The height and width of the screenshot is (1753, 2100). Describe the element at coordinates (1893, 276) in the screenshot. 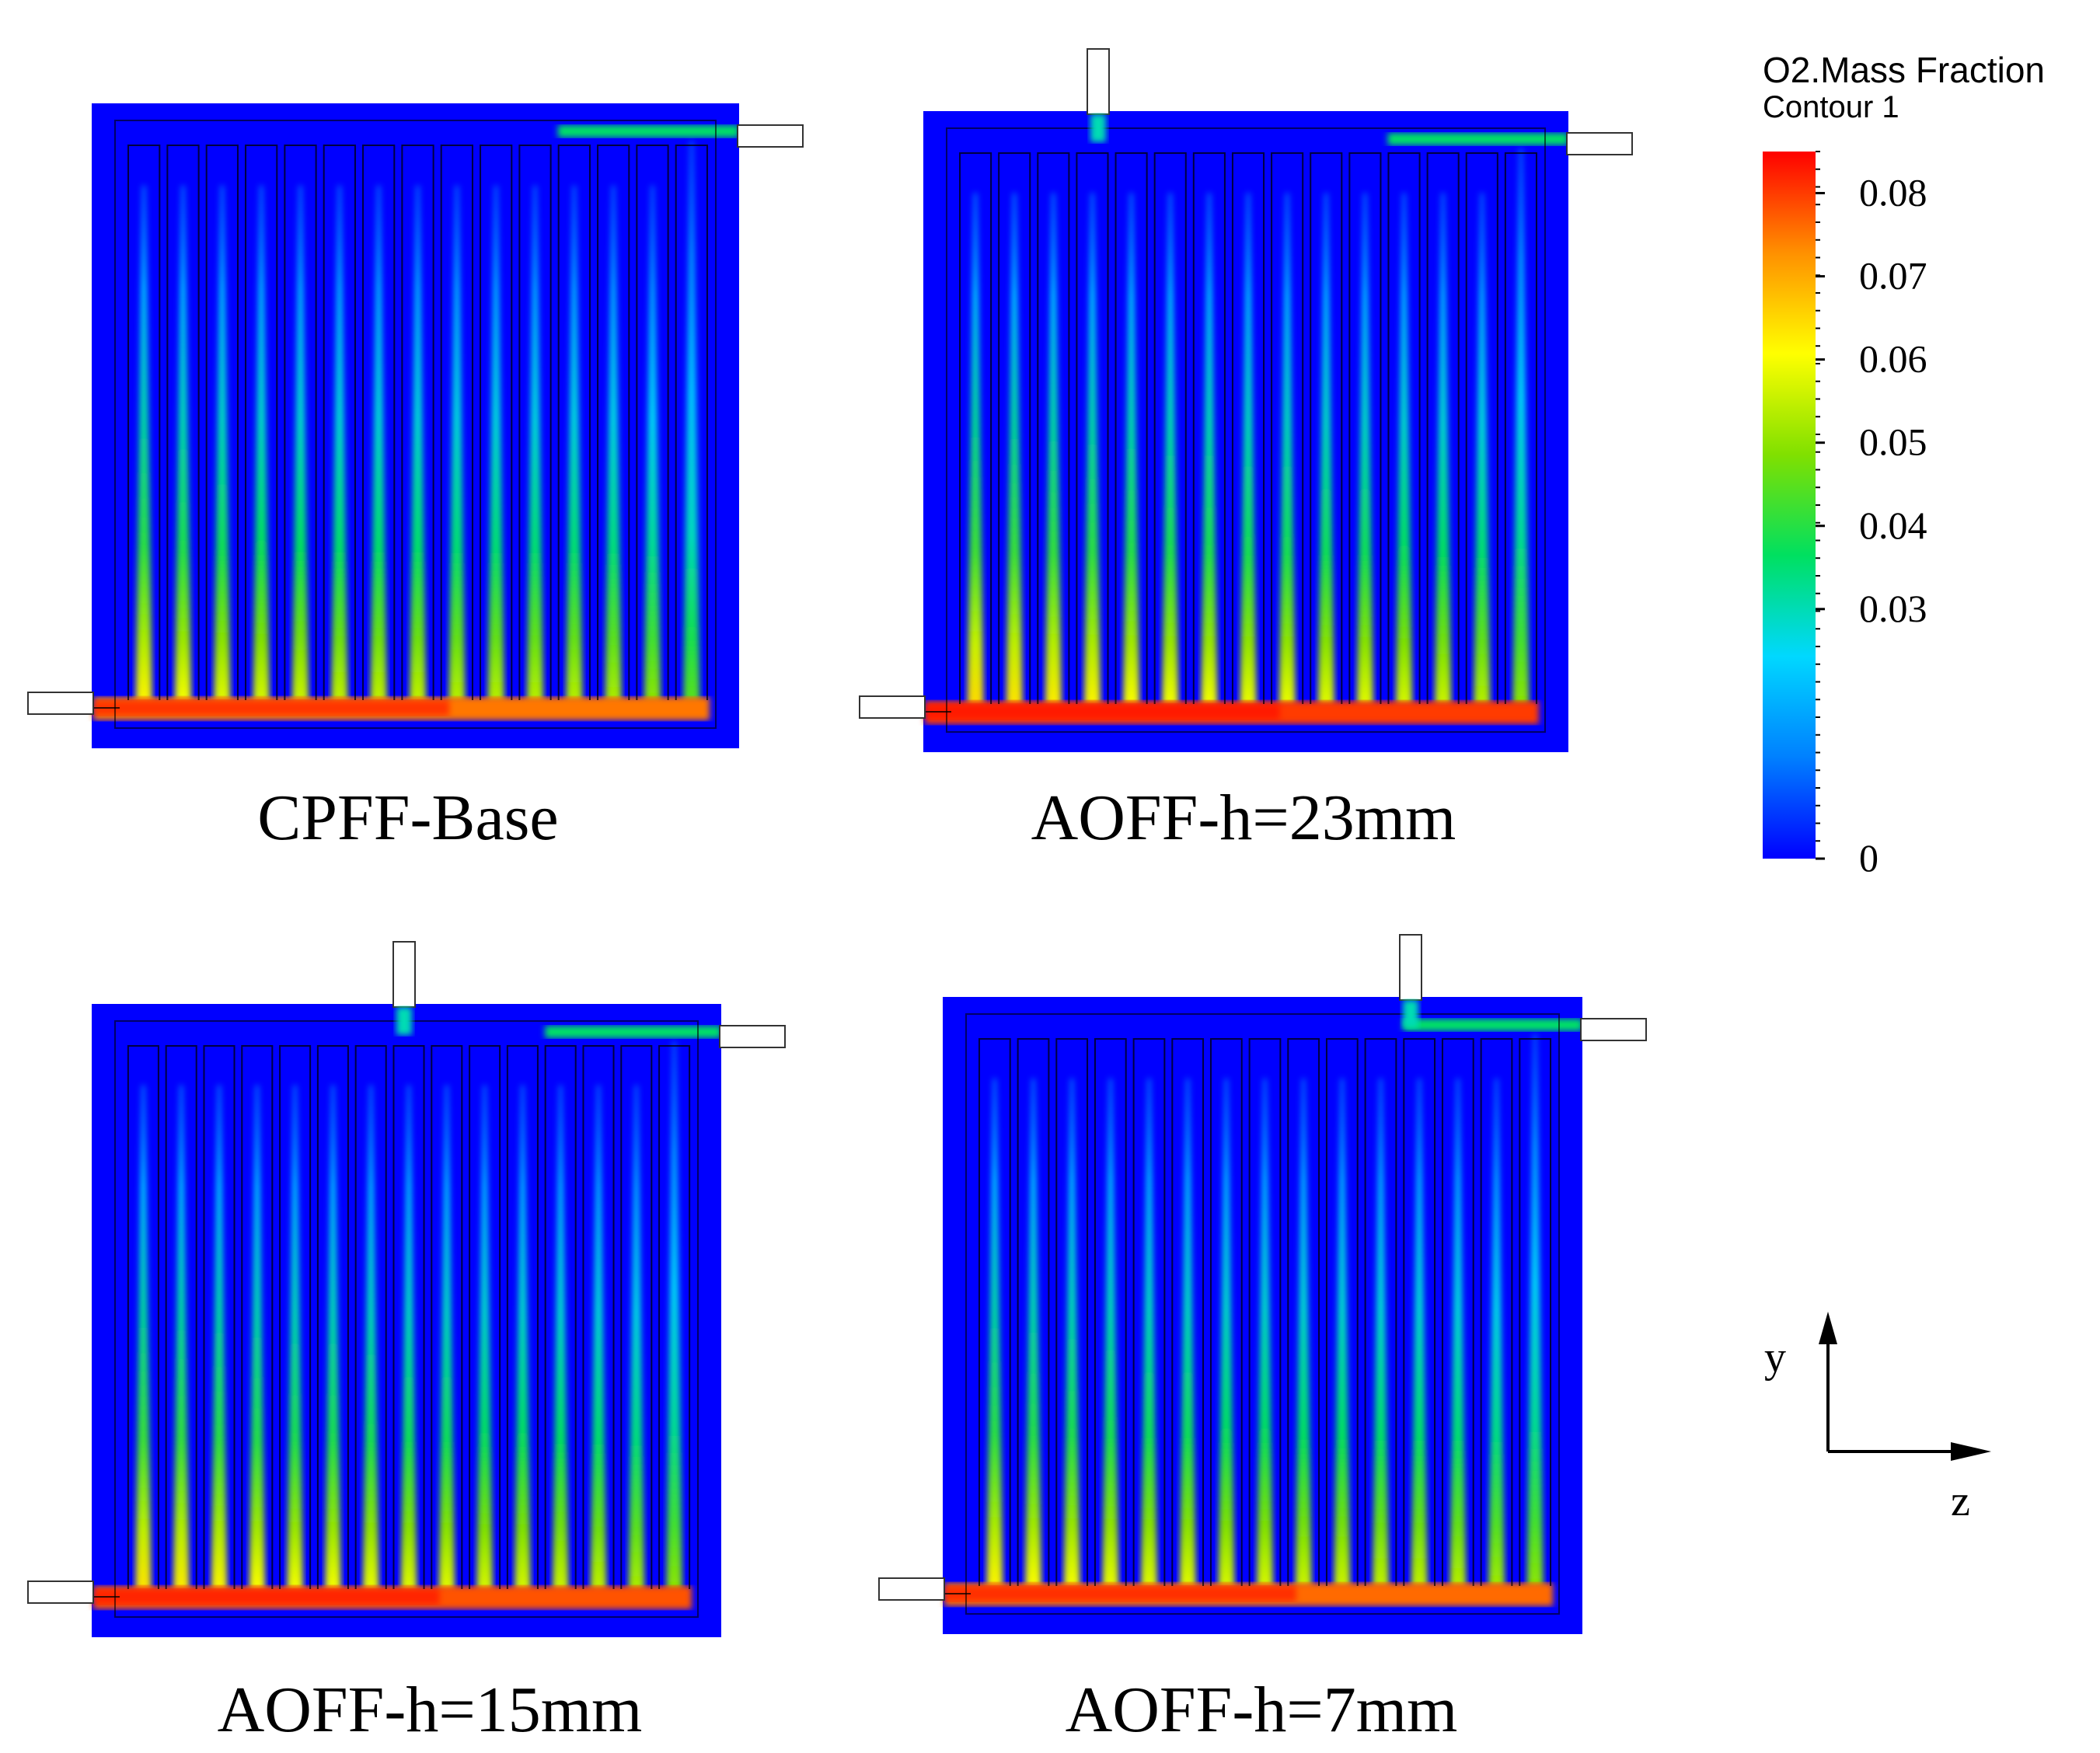

I see `legend-tick-label: 0.07` at that location.